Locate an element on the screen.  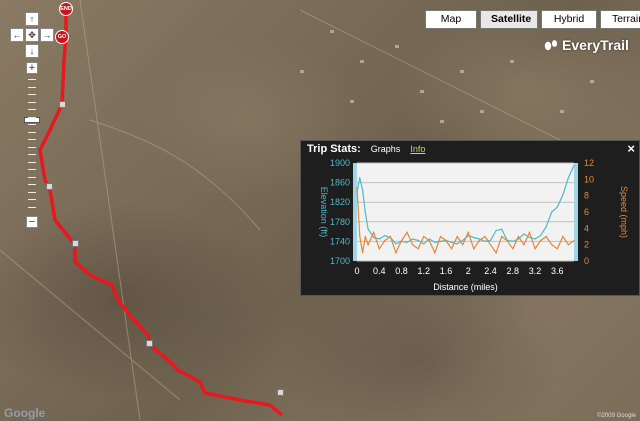
end-marker: END is located at coordinates (66, 9).